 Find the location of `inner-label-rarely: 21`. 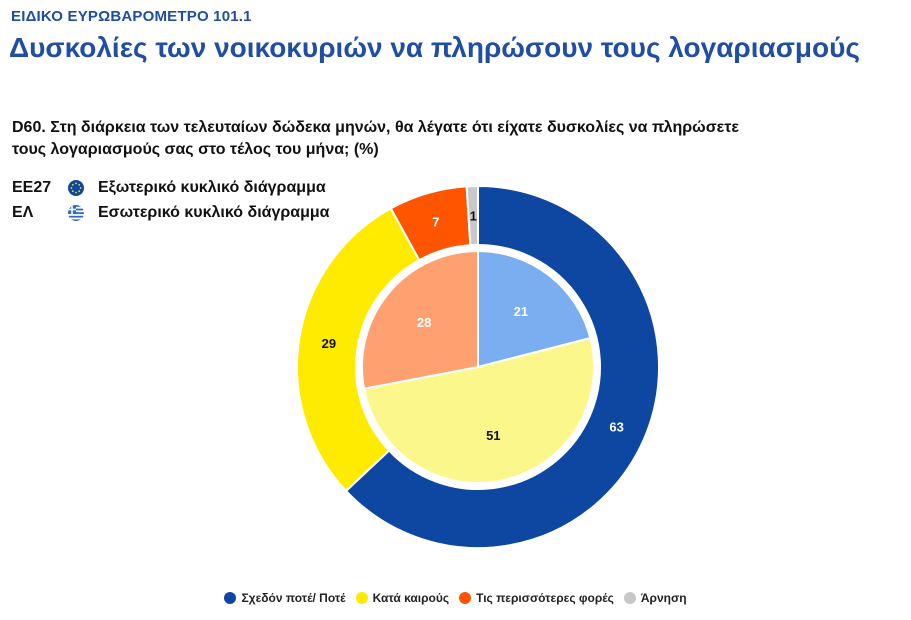

inner-label-rarely: 21 is located at coordinates (521, 311).